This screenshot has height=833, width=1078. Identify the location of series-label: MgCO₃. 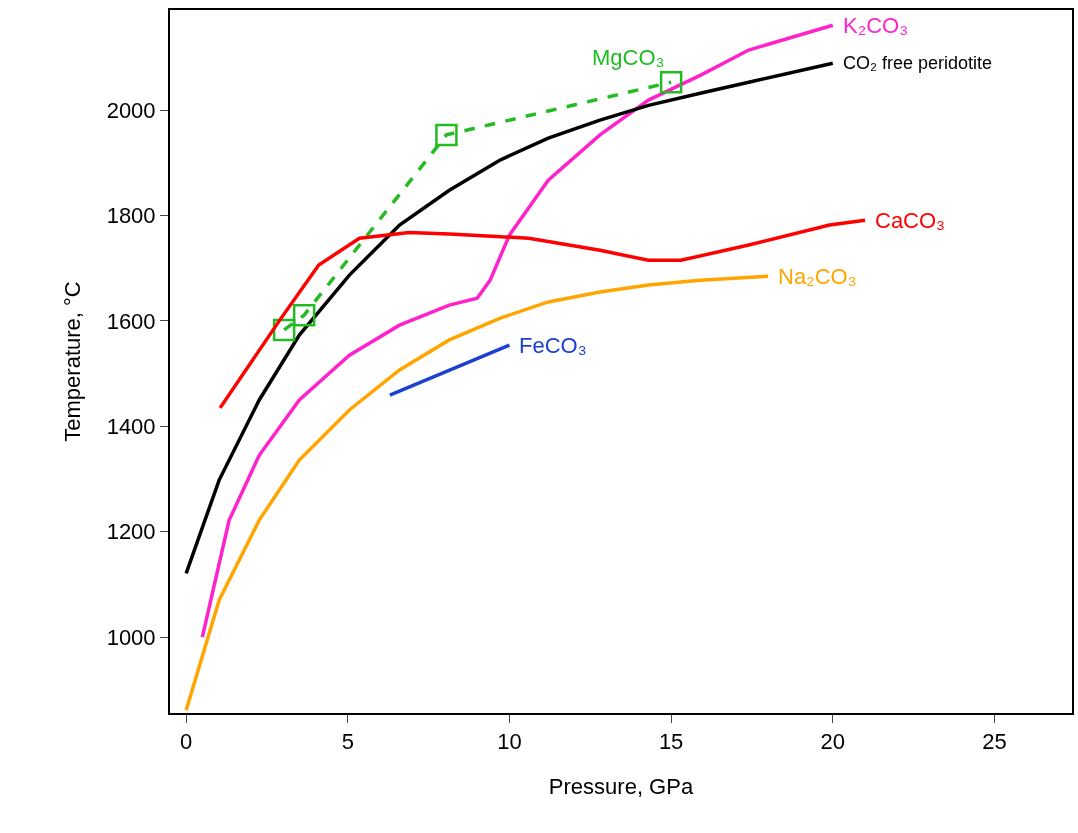
(628, 57).